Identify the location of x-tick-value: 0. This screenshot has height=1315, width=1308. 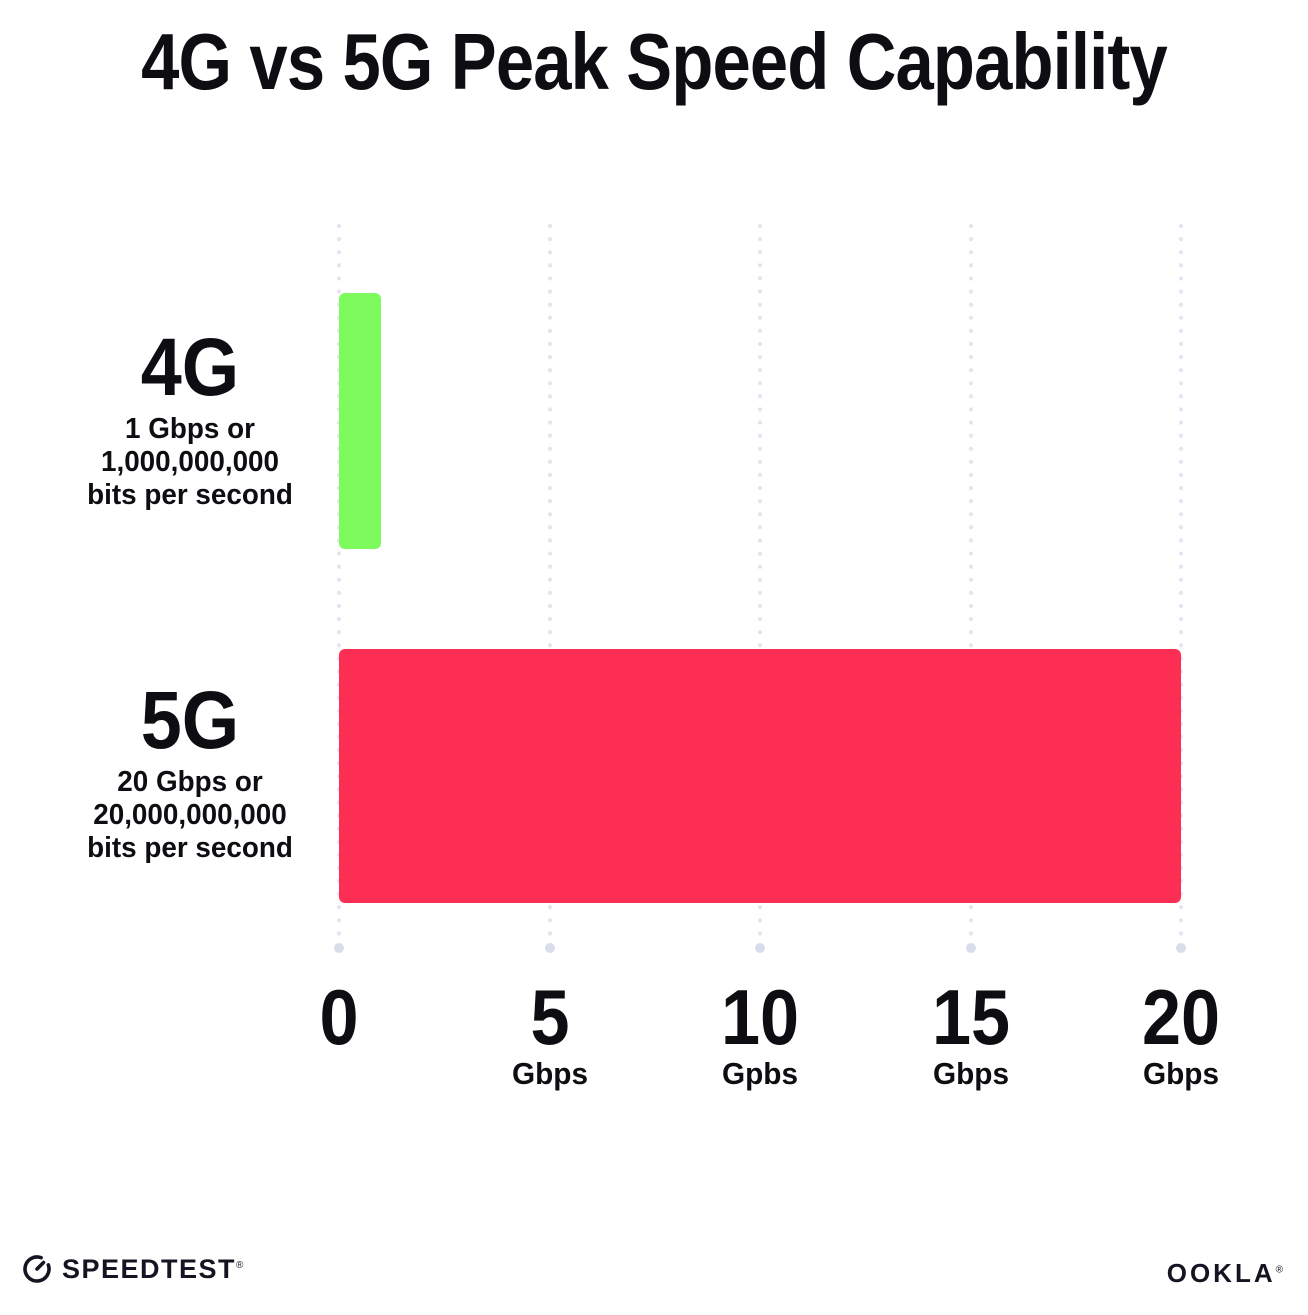
(339, 1017).